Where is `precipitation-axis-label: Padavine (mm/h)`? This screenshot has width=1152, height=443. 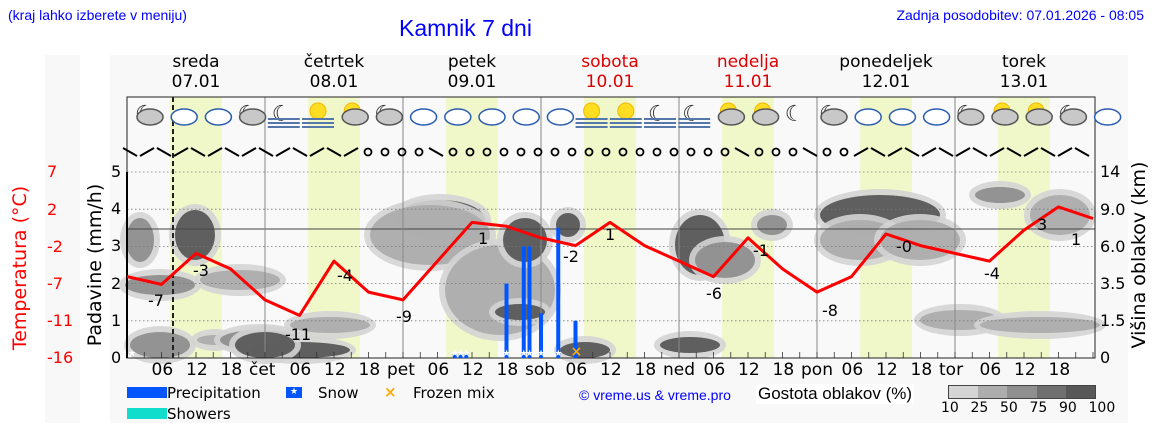
precipitation-axis-label: Padavine (mm/h) is located at coordinates (95, 265).